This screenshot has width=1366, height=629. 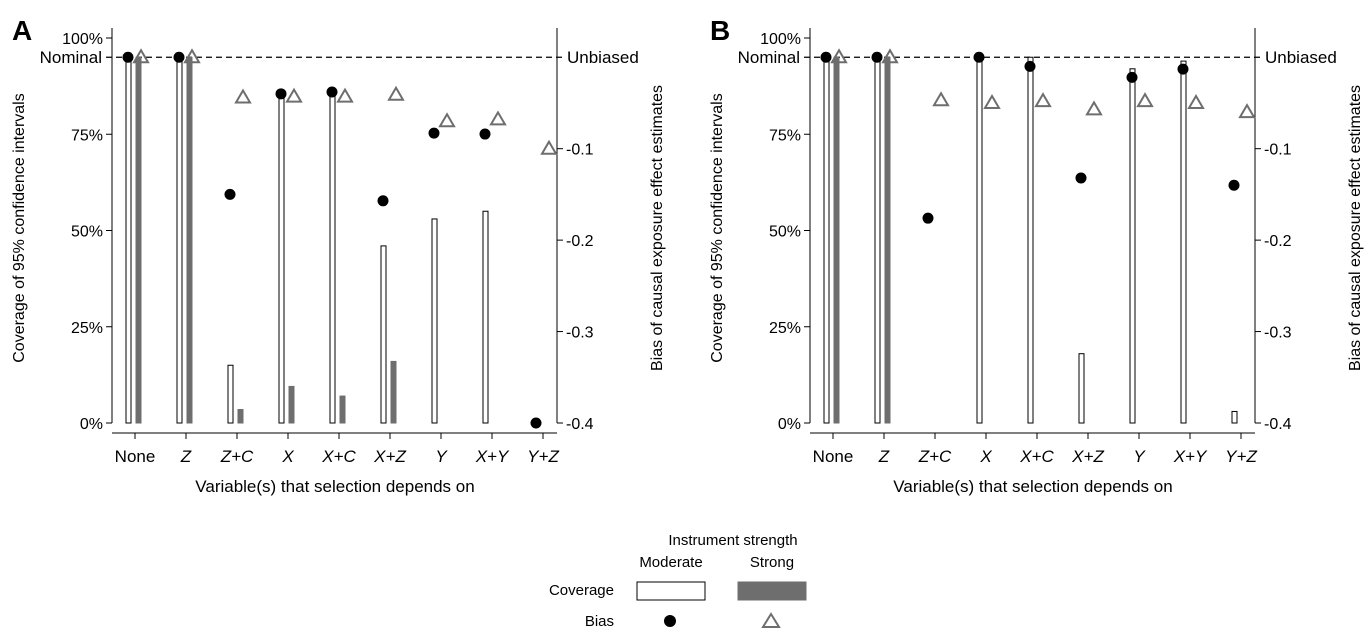 I want to click on panel-a-ylabel-left: Coverage of 95% confidence intervals, so click(x=19, y=228).